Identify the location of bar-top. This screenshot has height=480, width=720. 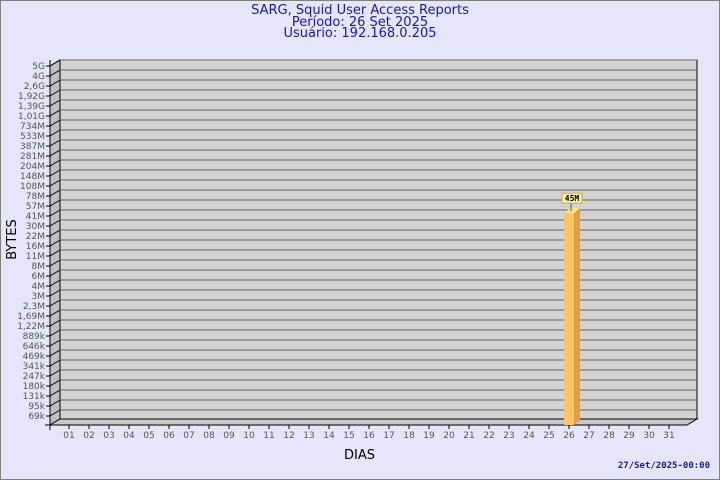
(572, 211).